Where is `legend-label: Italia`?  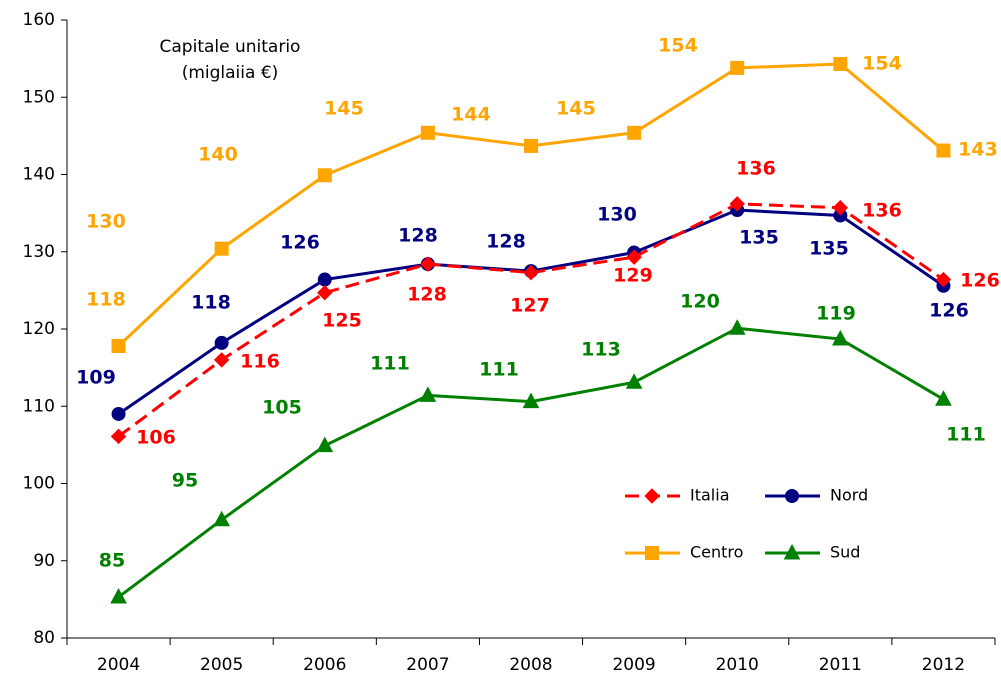 legend-label: Italia is located at coordinates (710, 495).